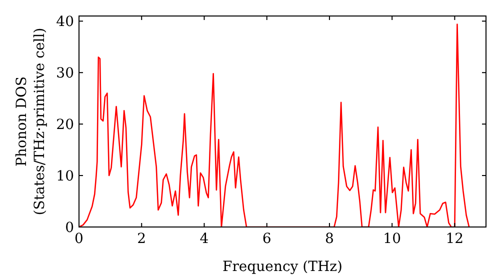 Image resolution: width=500 pixels, height=280 pixels. Describe the element at coordinates (392, 239) in the screenshot. I see `x-tick-label: 10` at that location.